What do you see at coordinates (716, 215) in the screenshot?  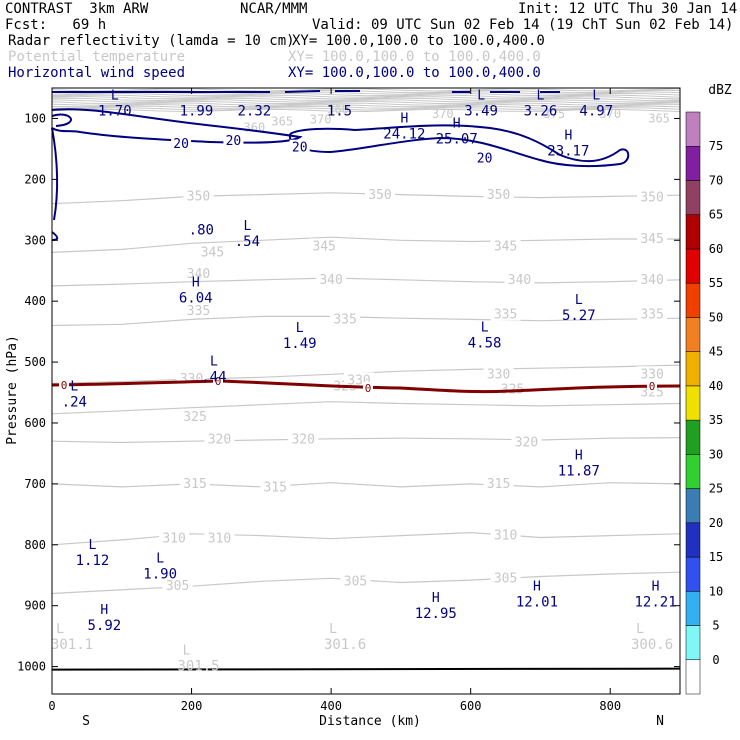 I see `colorbar-label: 65` at bounding box center [716, 215].